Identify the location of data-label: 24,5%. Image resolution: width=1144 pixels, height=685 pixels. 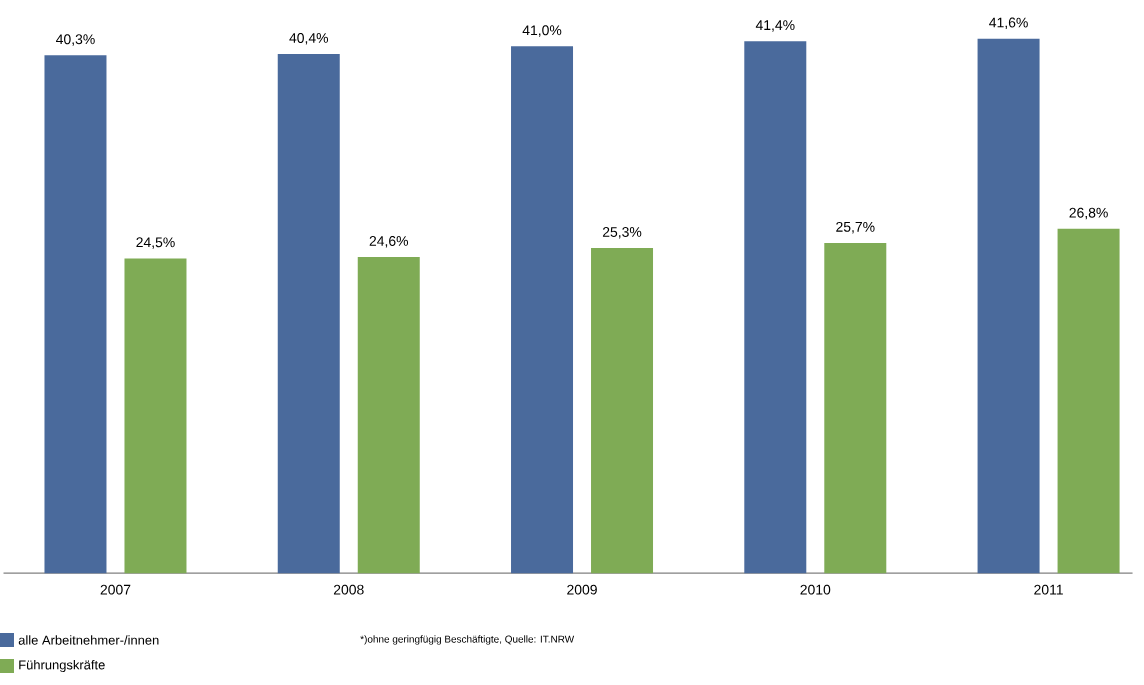
(155, 243).